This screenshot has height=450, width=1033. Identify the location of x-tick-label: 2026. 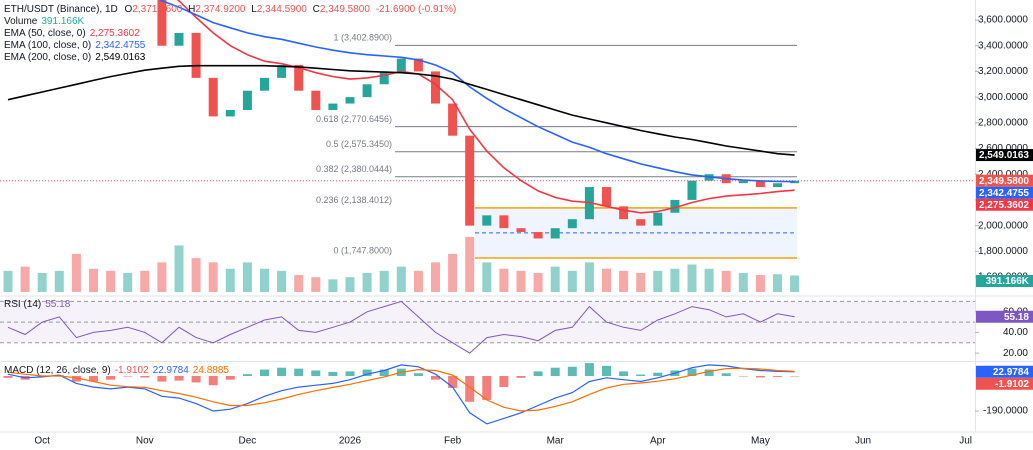
(350, 441).